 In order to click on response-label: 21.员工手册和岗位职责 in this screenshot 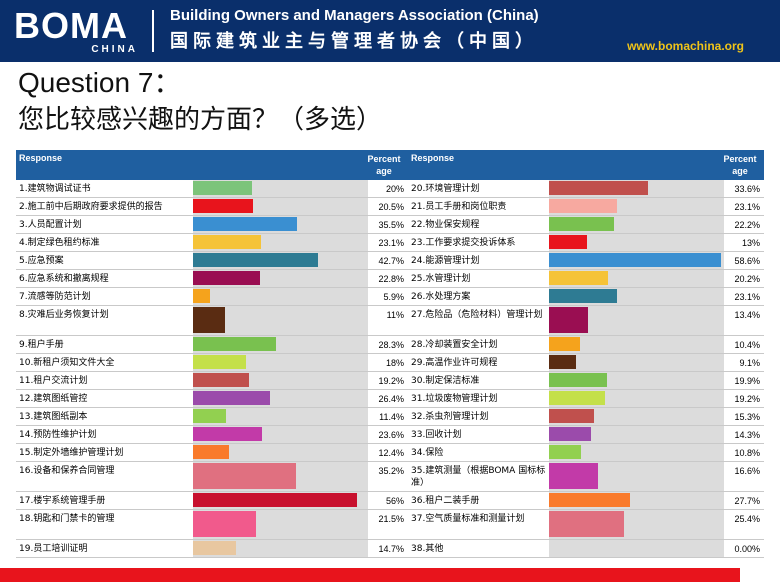, I will do `click(459, 207)`.